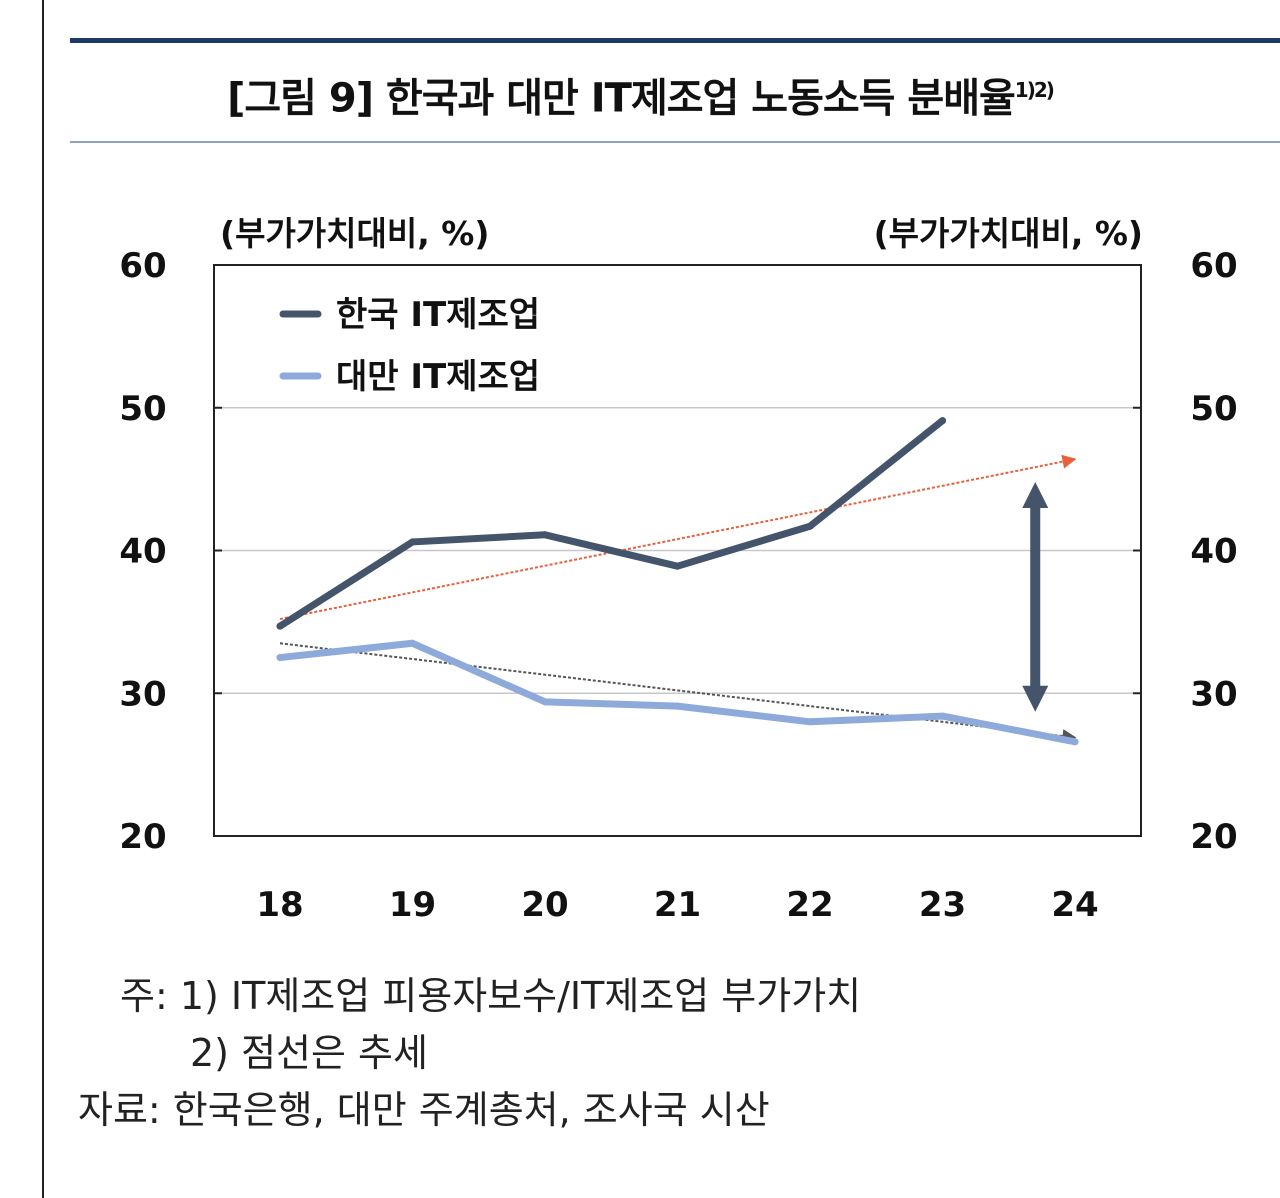  Describe the element at coordinates (412, 905) in the screenshot. I see `x-tick-19: 19` at that location.